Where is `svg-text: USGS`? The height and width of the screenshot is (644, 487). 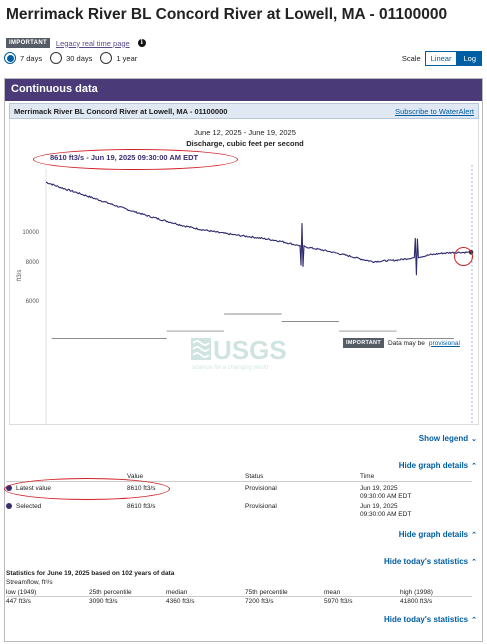
svg-text: USGS is located at coordinates (250, 350).